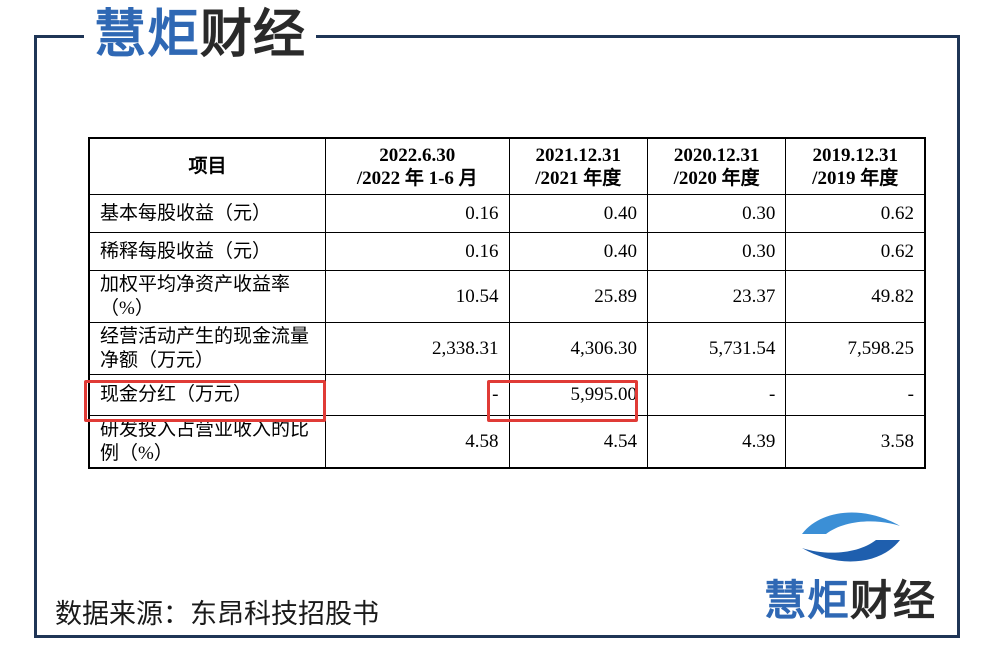 This screenshot has width=986, height=656. I want to click on table-row: 基本每股收益（元） 0.16 0.40 0.30 0.62, so click(507, 213).